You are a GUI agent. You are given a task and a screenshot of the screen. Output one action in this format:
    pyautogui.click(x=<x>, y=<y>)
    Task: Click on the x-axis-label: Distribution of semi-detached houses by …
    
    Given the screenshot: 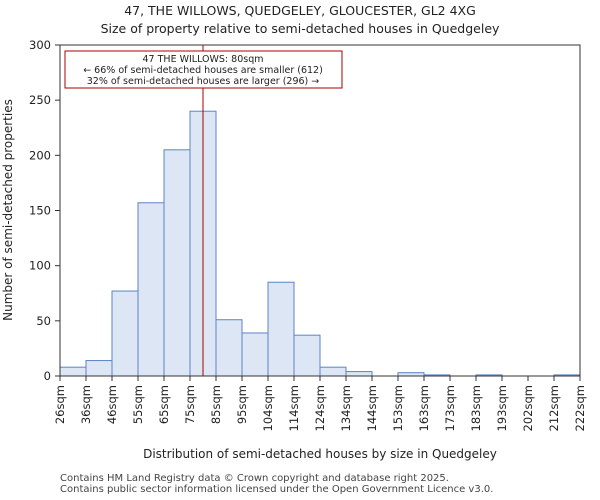 What is the action you would take?
    pyautogui.click(x=320, y=454)
    